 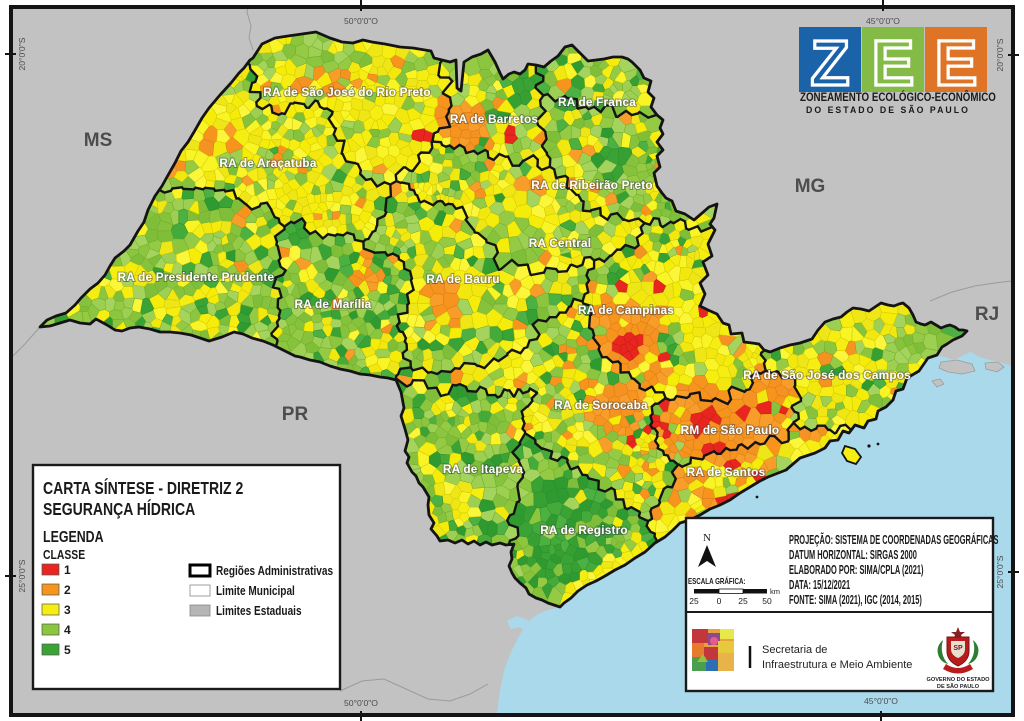 I want to click on svg-text: RA de Bauru, so click(x=462, y=279).